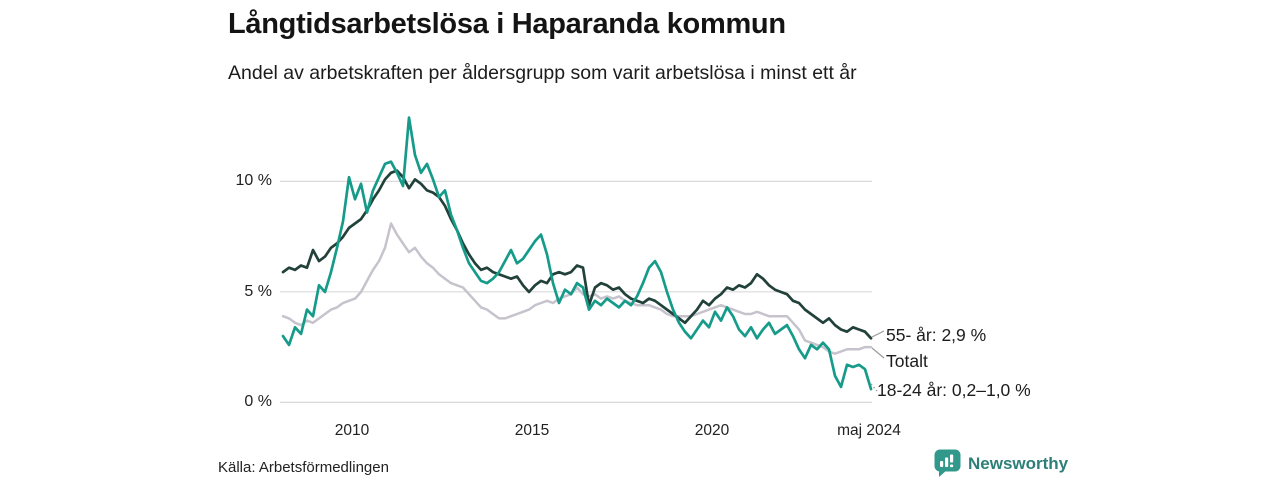 This screenshot has height=480, width=1280. I want to click on series-label-totalt: Totalt, so click(907, 361).